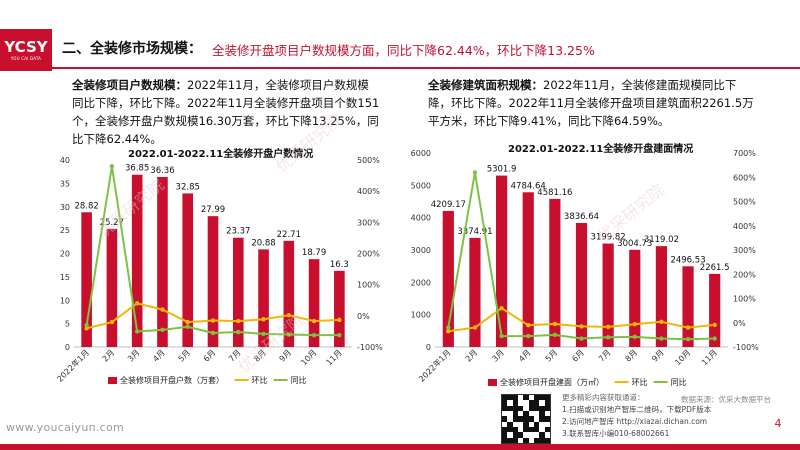 This screenshot has width=800, height=450. What do you see at coordinates (221, 154) in the screenshot?
I see `chart1-title: 2022.01-2022.11全装修开盘户数情况` at bounding box center [221, 154].